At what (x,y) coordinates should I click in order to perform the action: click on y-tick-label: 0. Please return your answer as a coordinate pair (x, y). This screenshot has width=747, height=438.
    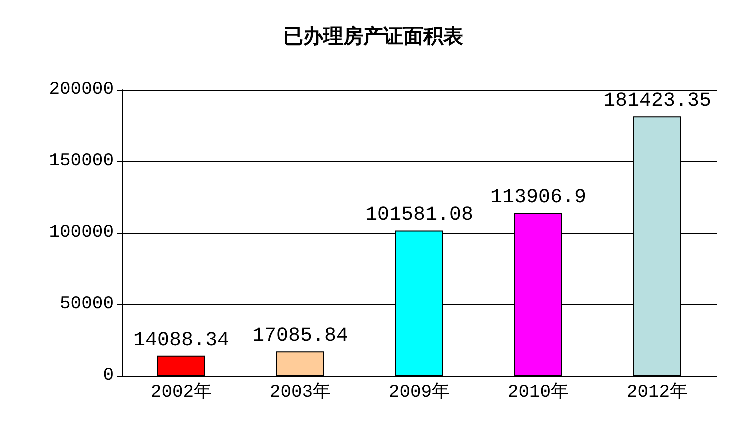
    Looking at the image, I should click on (108, 376).